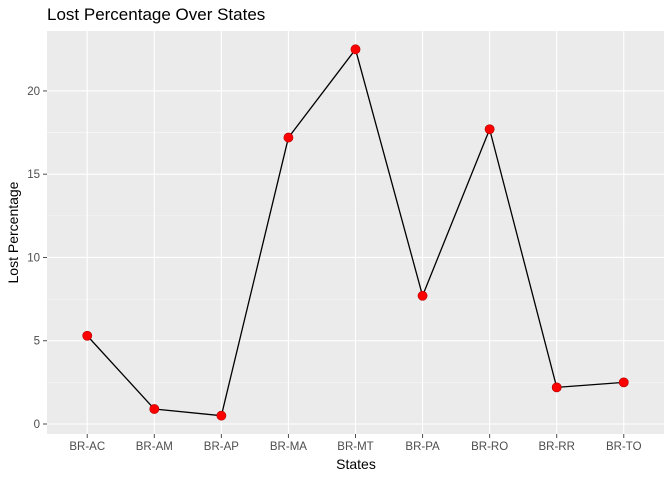 The width and height of the screenshot is (672, 480). Describe the element at coordinates (87, 447) in the screenshot. I see `x-tick-label: BR-AC` at that location.